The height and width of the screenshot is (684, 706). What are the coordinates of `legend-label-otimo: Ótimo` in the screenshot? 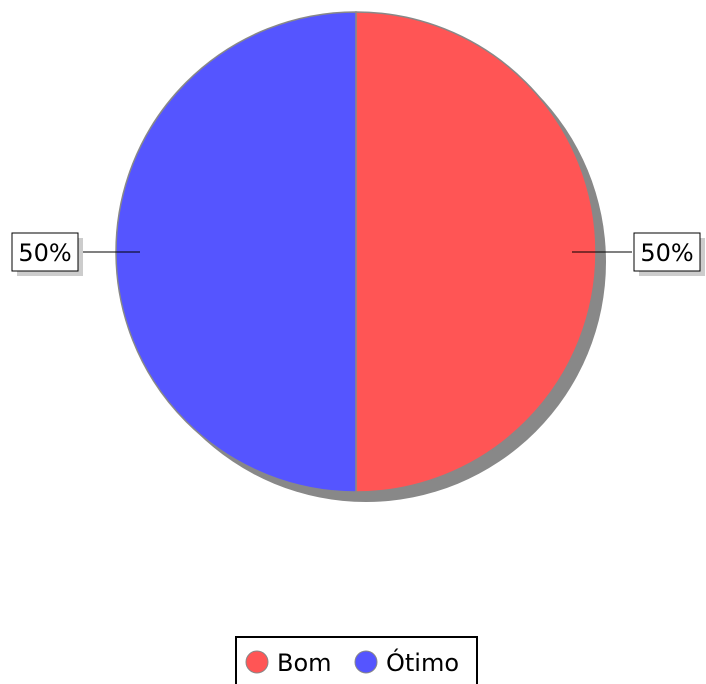 It's located at (422, 662).